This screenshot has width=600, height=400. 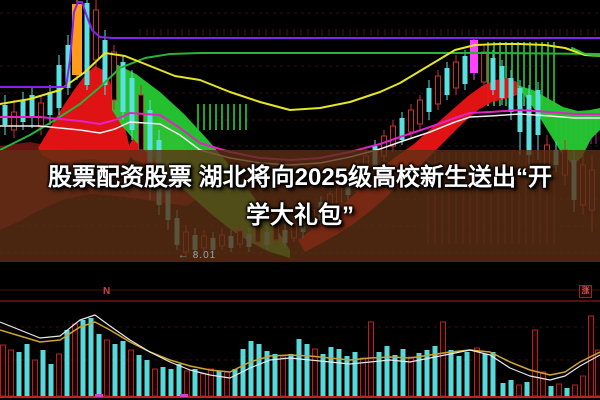 I want to click on ribbon-red-left, so click(x=84, y=116).